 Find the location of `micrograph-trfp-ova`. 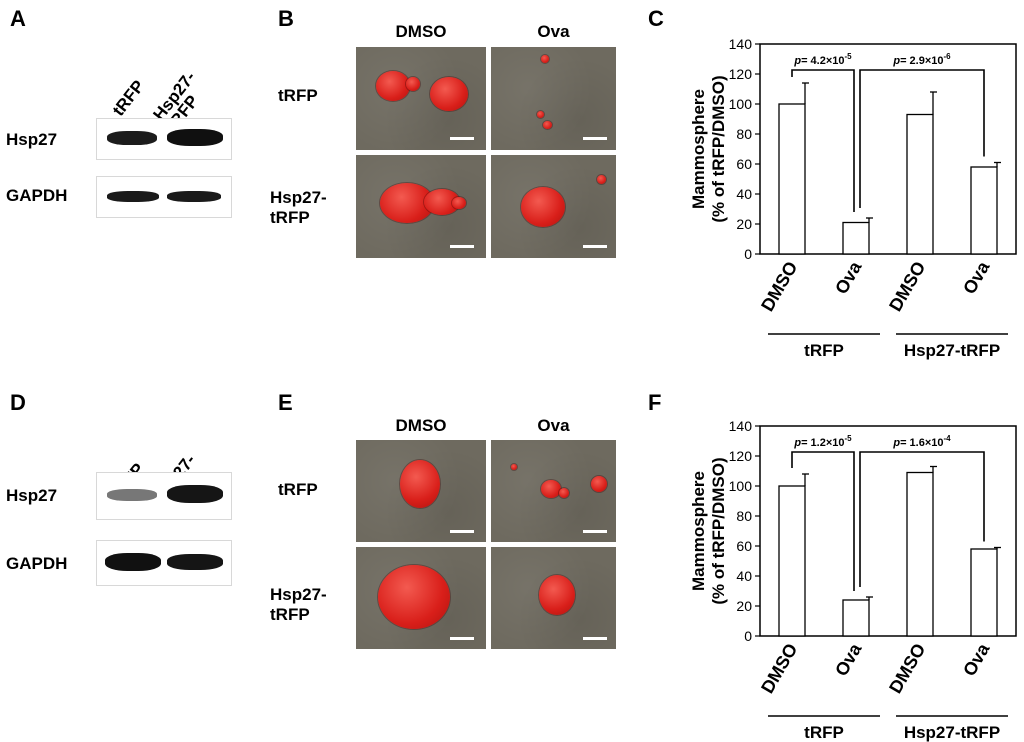

micrograph-trfp-ova is located at coordinates (553, 491).